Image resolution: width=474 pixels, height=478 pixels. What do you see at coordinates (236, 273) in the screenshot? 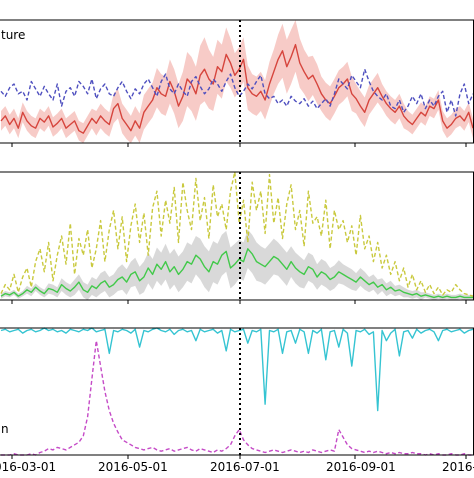
I see `middle-series-1-line` at bounding box center [236, 273].